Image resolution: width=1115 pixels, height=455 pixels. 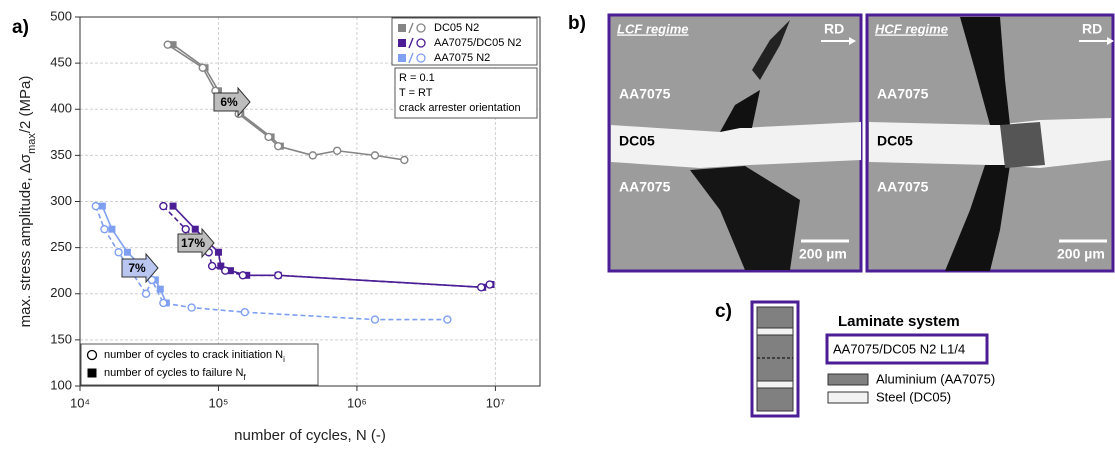 I want to click on x-tick-label: 10⁴, so click(x=80, y=402).